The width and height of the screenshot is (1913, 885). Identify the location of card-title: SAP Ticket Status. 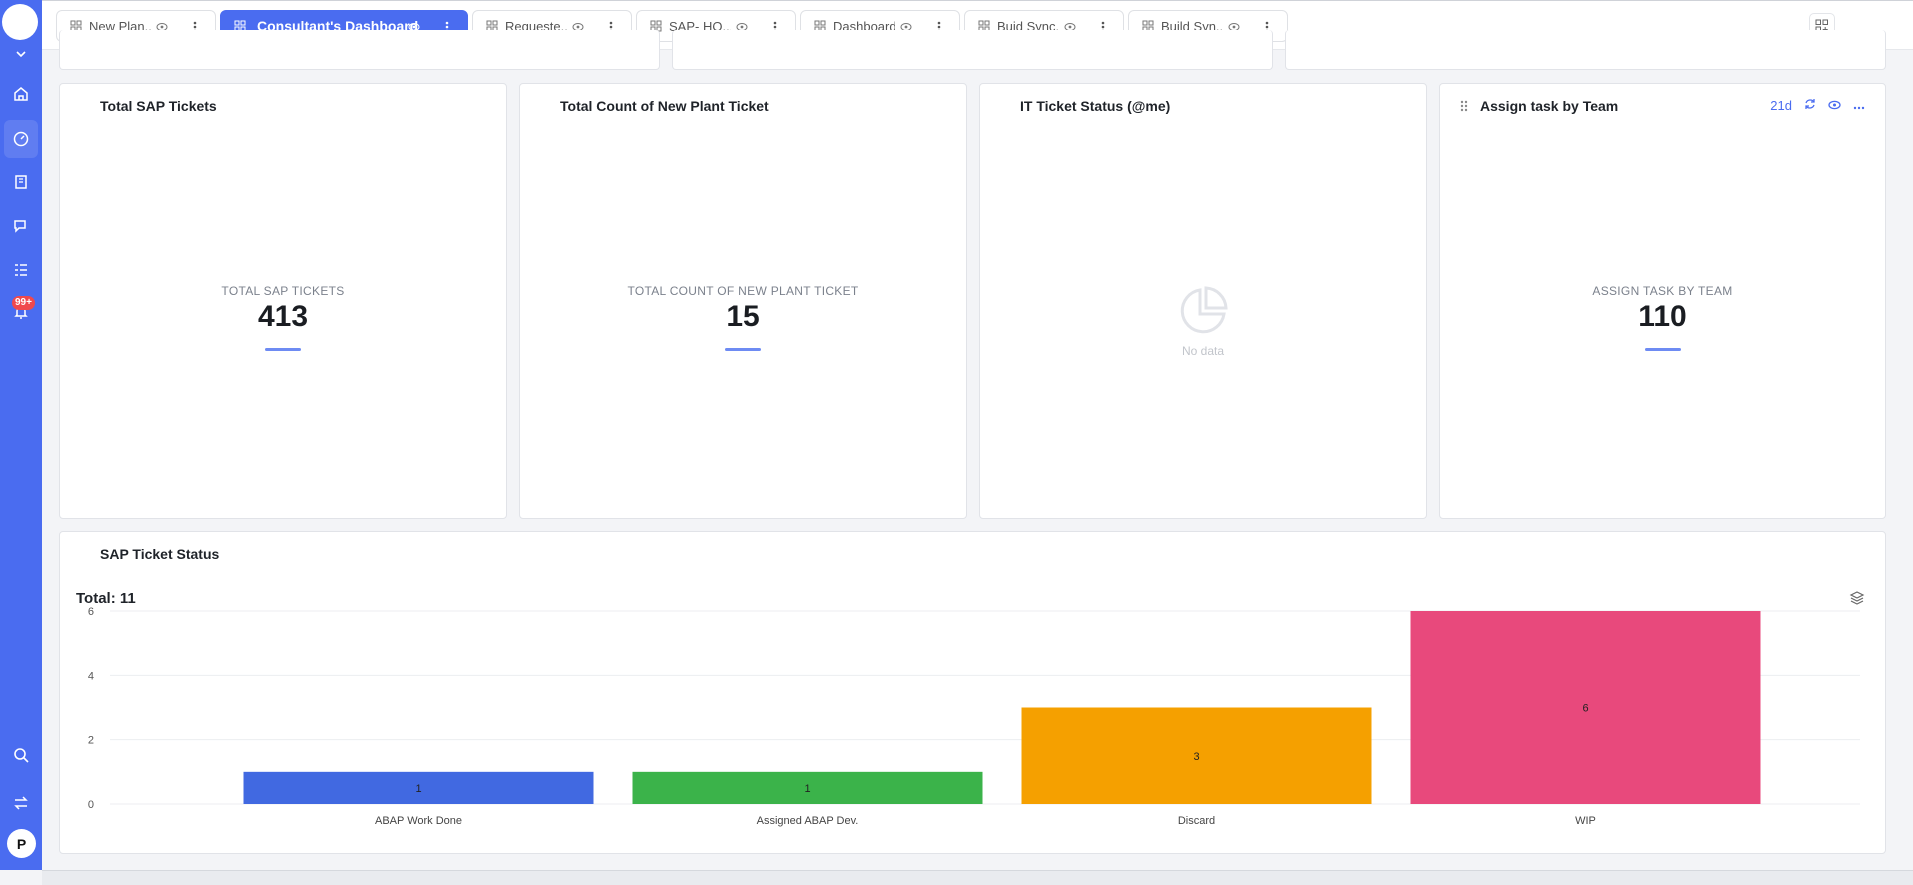
(160, 554).